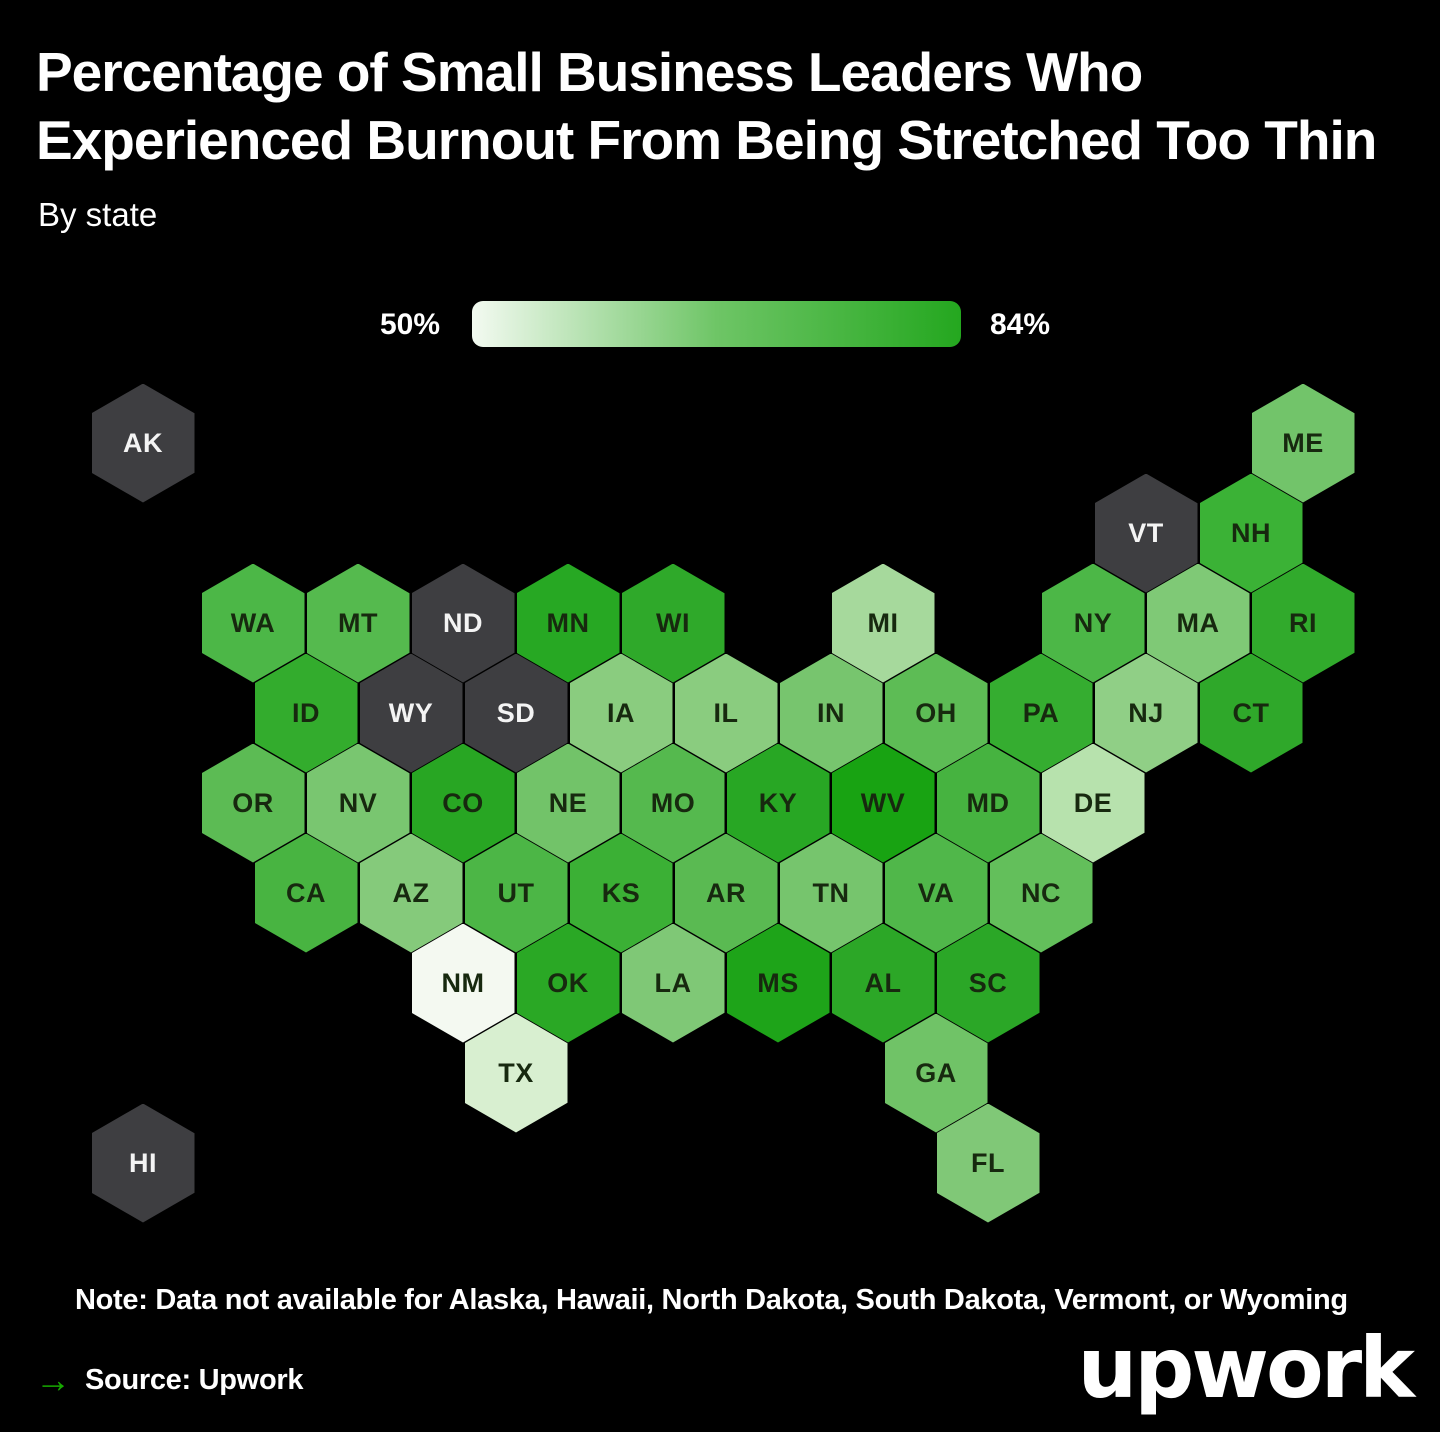 The image size is (1440, 1432). I want to click on state-label-SD: SD, so click(516, 712).